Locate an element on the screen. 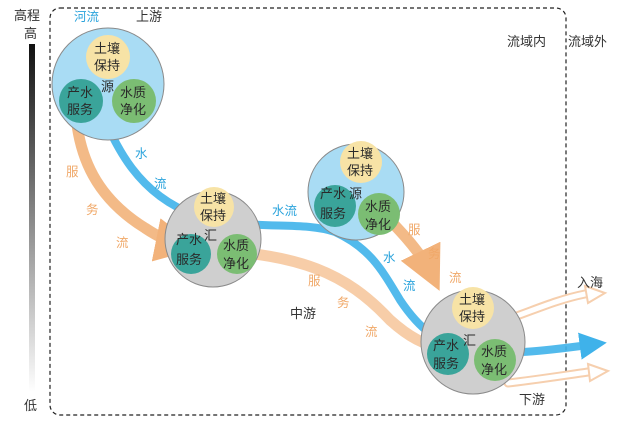 This screenshot has height=421, width=624. elevation-high-label: 高 is located at coordinates (30, 34).